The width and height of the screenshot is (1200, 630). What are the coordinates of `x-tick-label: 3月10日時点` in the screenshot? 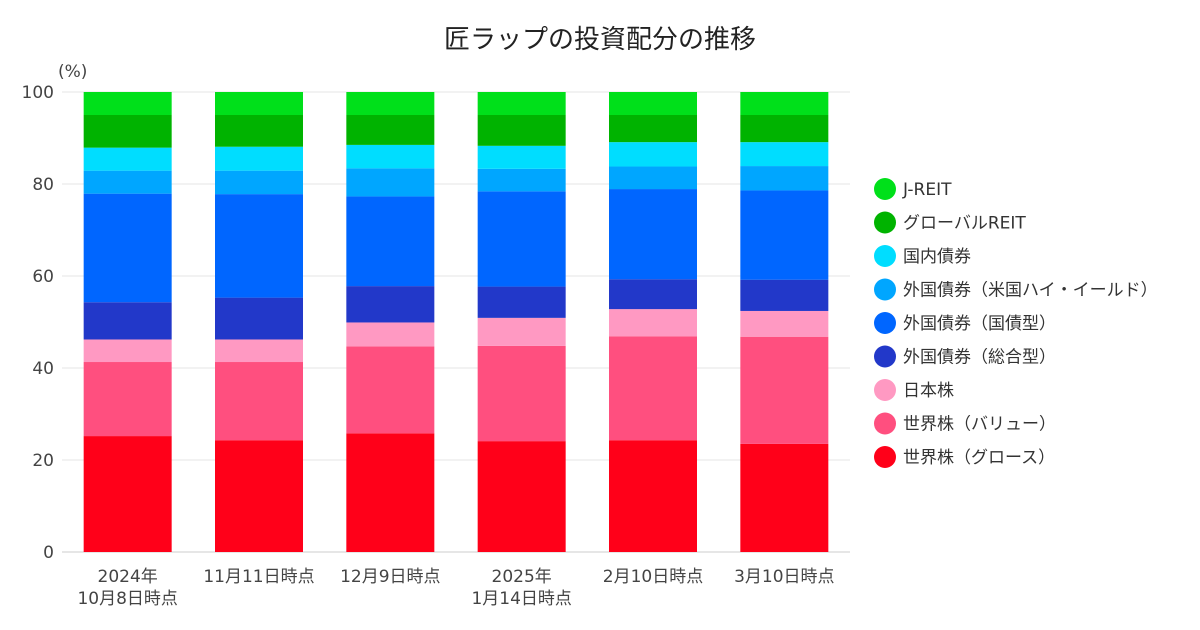 It's located at (784, 577).